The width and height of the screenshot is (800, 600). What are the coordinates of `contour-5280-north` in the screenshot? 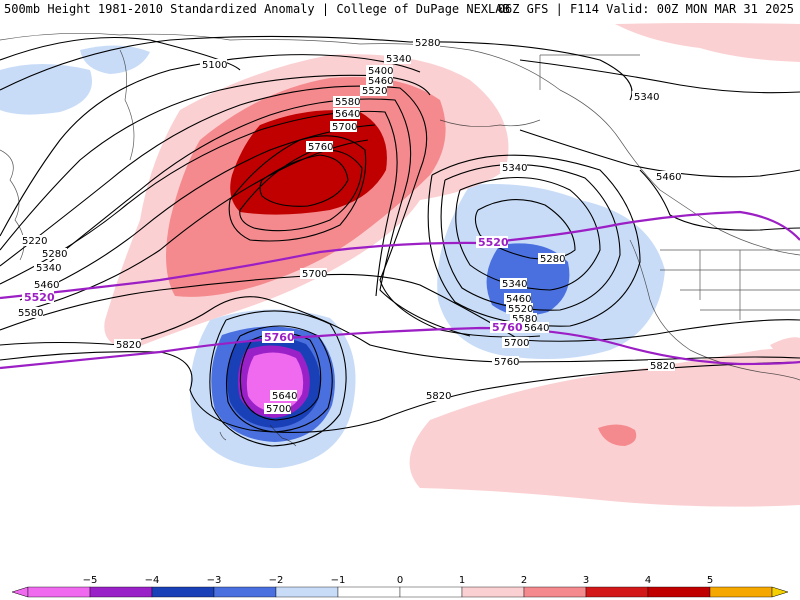 It's located at (316, 68).